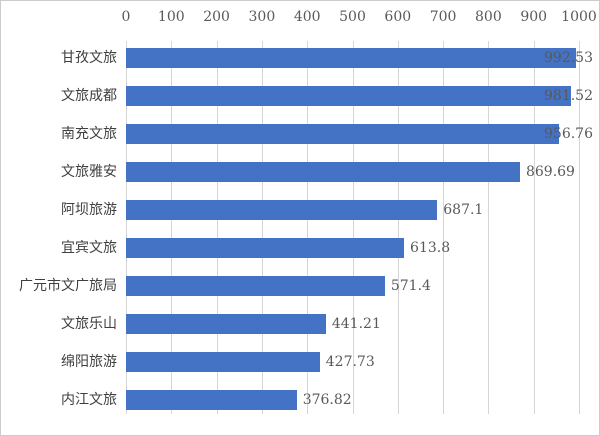  I want to click on x-axis-tick-label: 900, so click(534, 17).